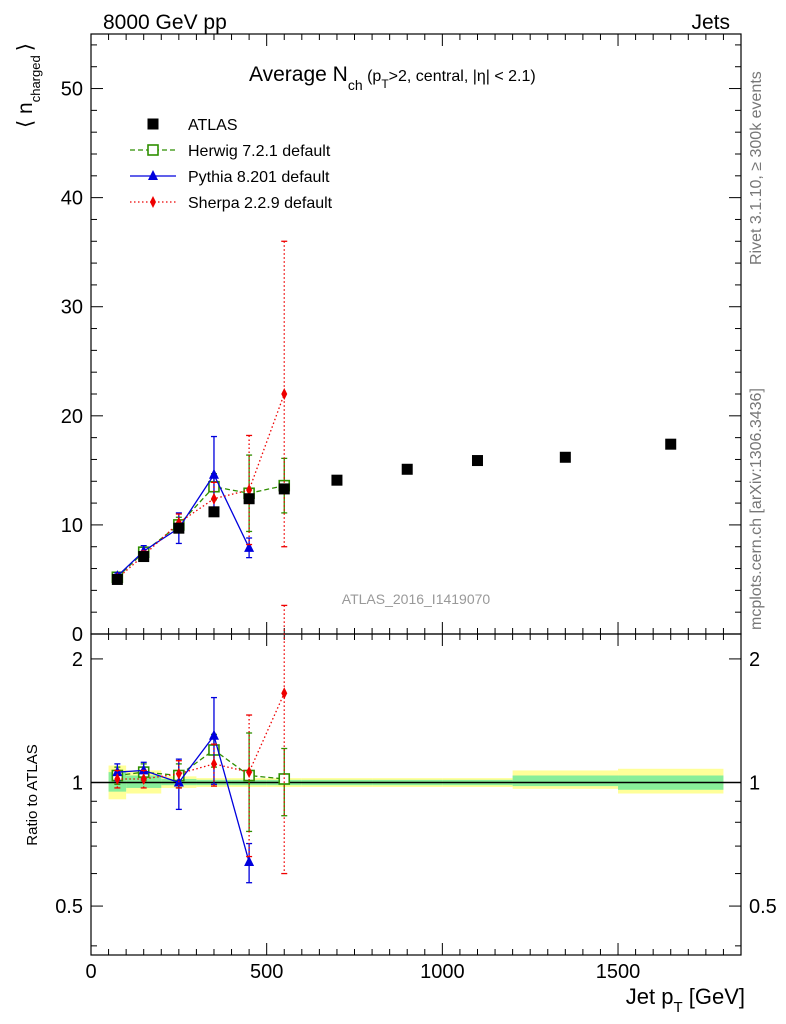 The height and width of the screenshot is (1024, 786). I want to click on main-title-rest2: >2, central, |η| < 2.1), so click(462, 76).